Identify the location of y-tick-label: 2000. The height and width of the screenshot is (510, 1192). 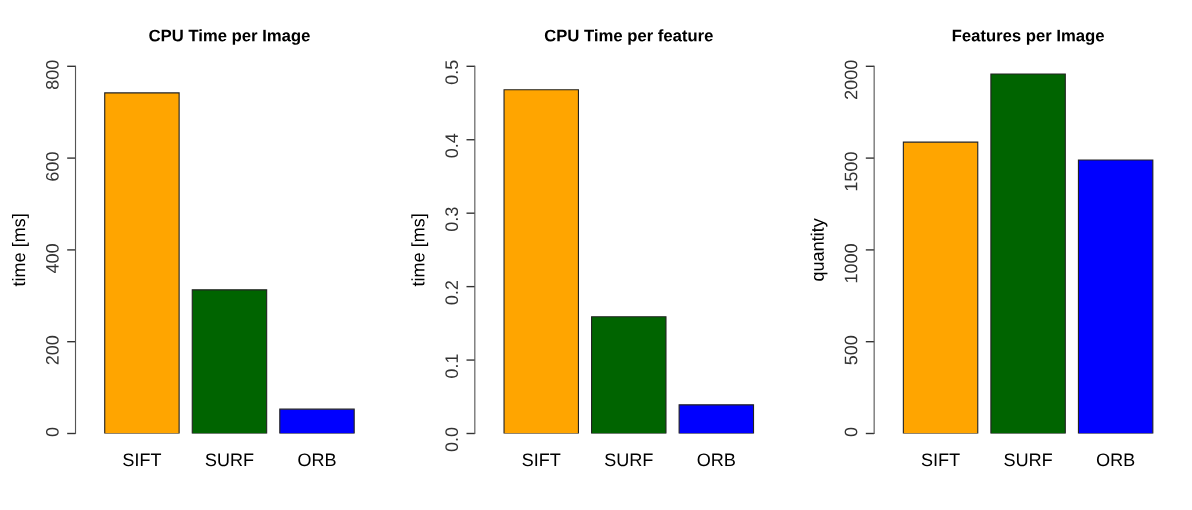
(851, 80).